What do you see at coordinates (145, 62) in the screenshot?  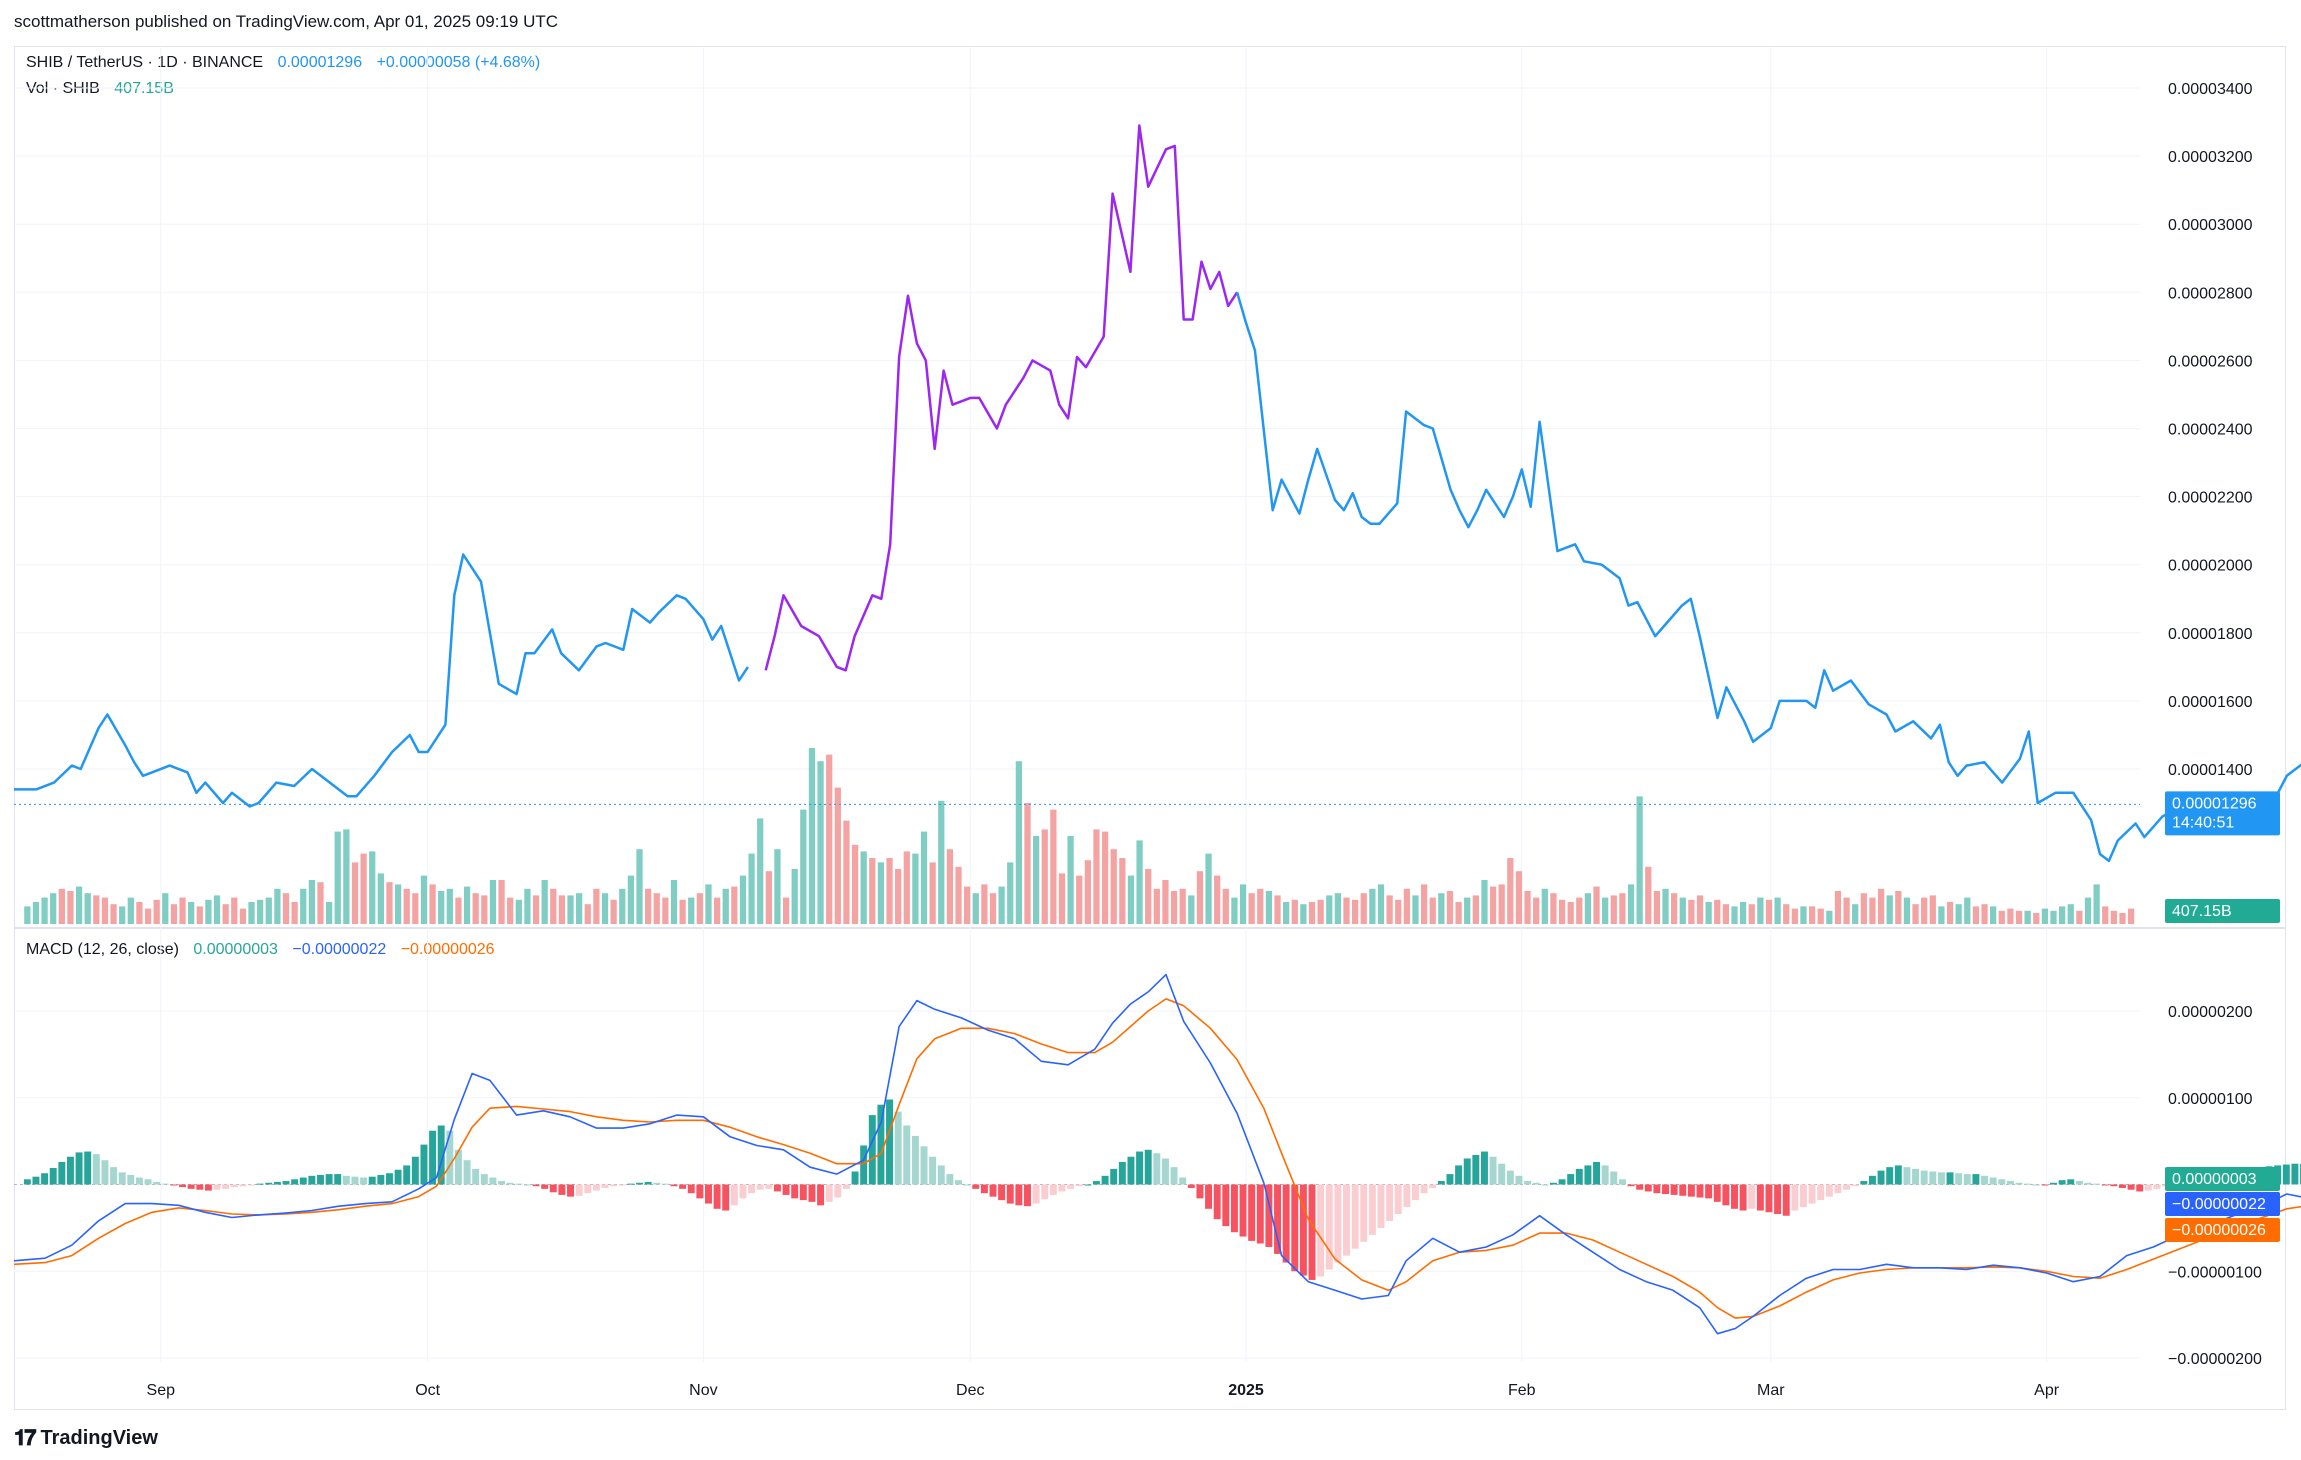 I see `symbol-label: SHIB / TetherUS · 1D · BINANCE` at bounding box center [145, 62].